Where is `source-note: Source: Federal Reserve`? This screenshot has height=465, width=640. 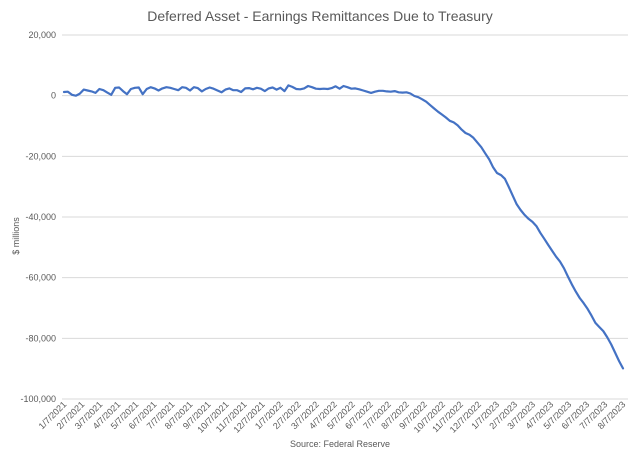
source-note: Source: Federal Reserve is located at coordinates (340, 444).